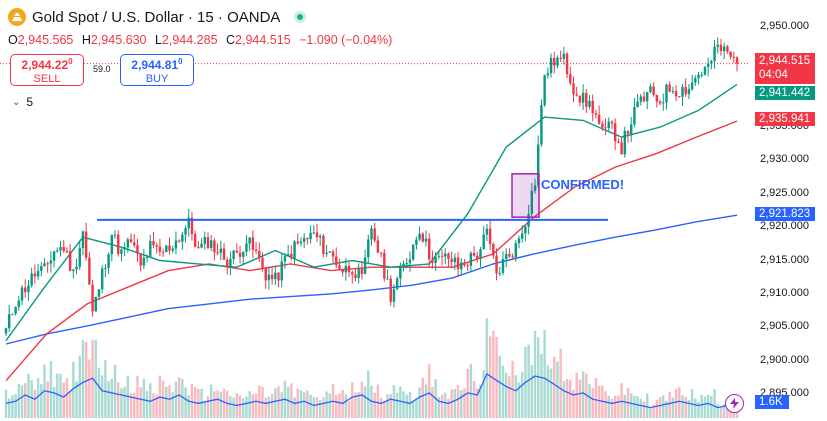  What do you see at coordinates (157, 64) in the screenshot?
I see `buy-price: 2,944.810` at bounding box center [157, 64].